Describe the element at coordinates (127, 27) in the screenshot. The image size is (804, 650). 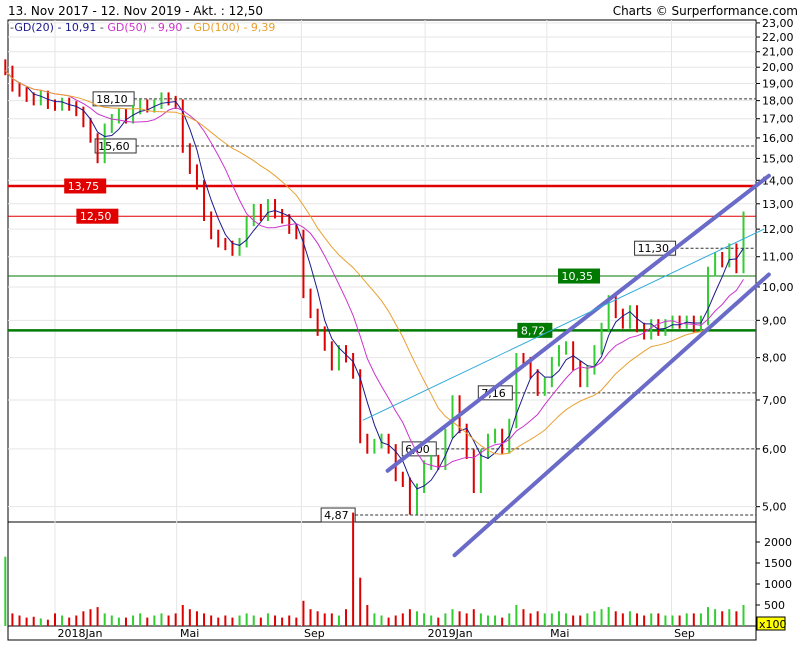
I see `legend-ma-label: GD(50)` at that location.